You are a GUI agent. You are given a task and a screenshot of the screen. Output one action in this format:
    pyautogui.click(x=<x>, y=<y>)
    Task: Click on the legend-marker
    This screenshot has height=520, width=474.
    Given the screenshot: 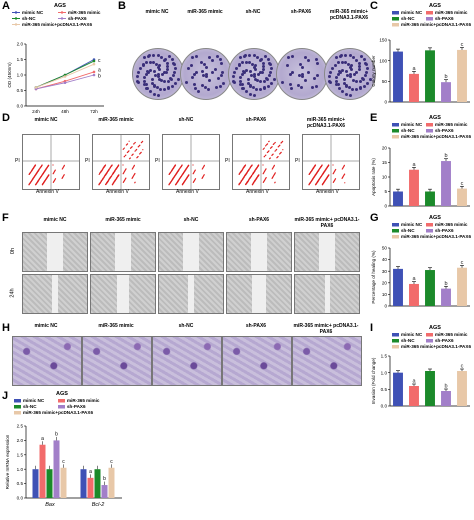 What is the action you would take?
    pyautogui.click(x=16, y=18)
    